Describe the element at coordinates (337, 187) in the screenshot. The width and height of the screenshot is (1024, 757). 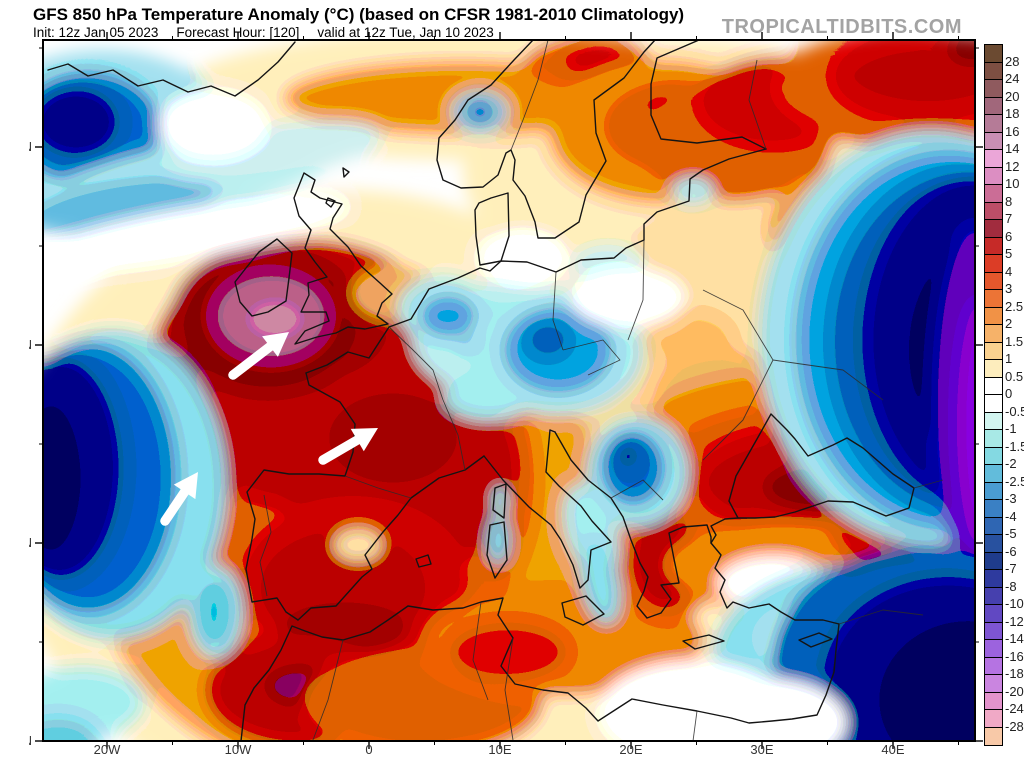
I see `coastline-shetland` at that location.